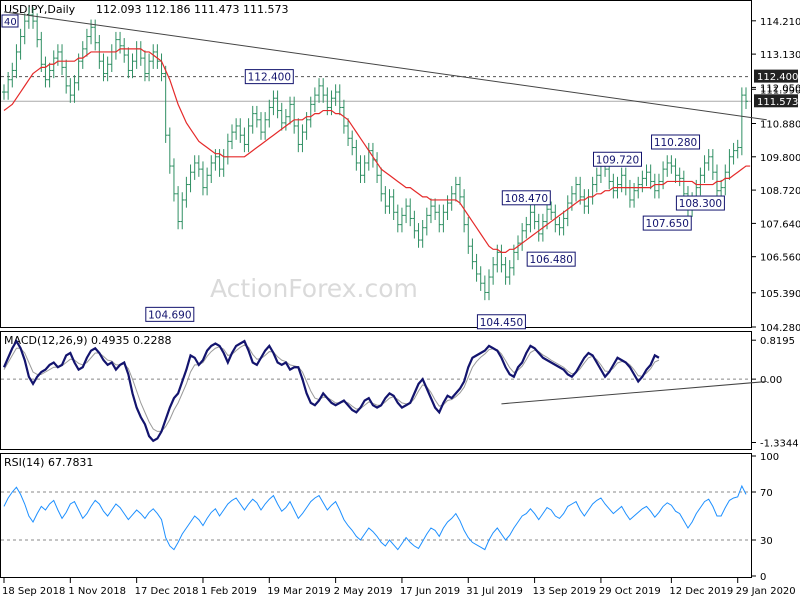  What do you see at coordinates (331, 388) in the screenshot?
I see `macd-signal-line` at bounding box center [331, 388].